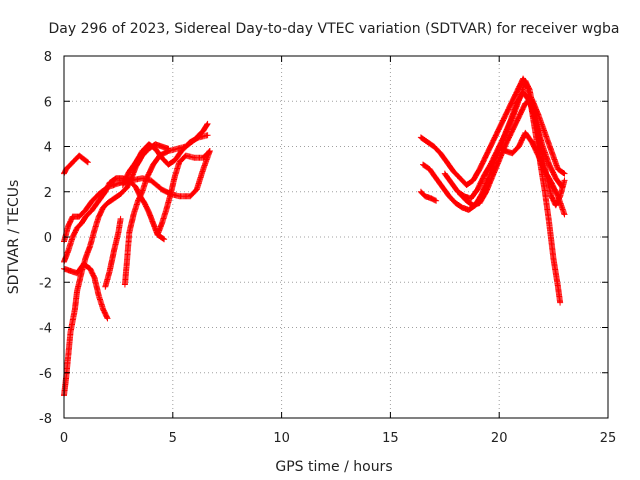 This screenshot has height=480, width=640. What do you see at coordinates (608, 438) in the screenshot?
I see `x-tick-label: 25` at bounding box center [608, 438].